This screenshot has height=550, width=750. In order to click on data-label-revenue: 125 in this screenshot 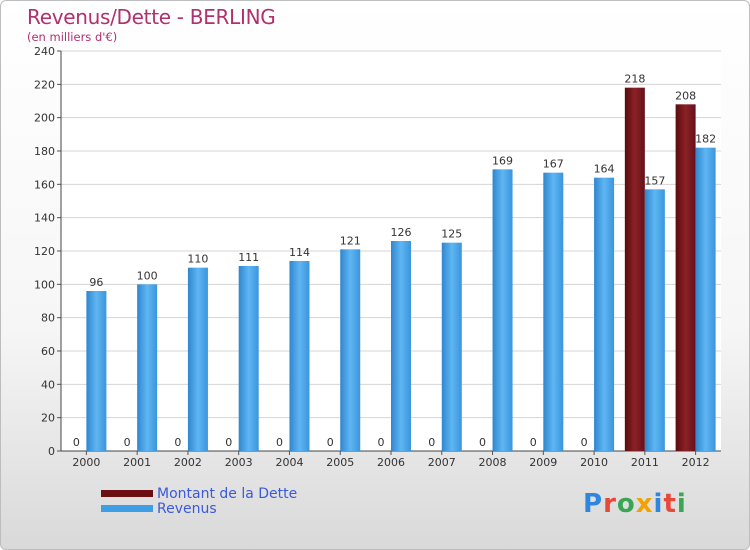, I will do `click(451, 234)`.